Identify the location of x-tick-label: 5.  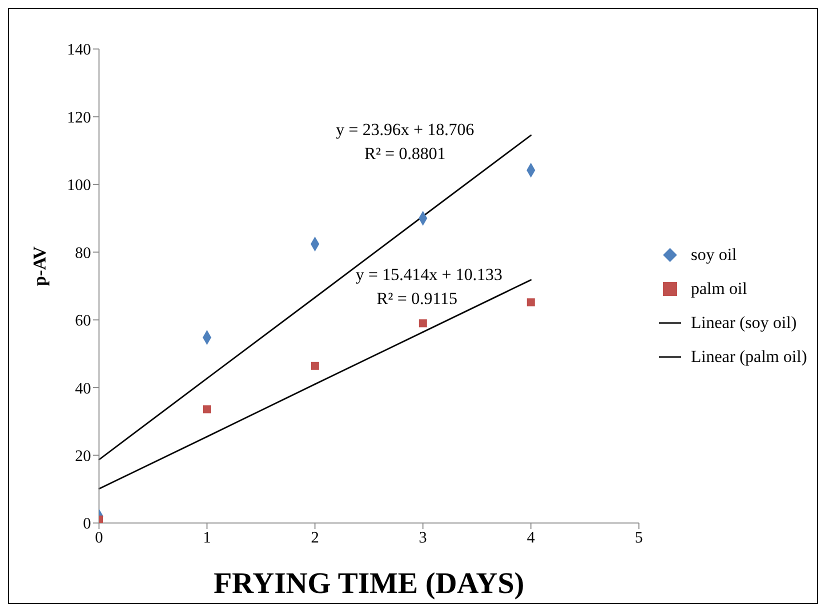
(638, 537).